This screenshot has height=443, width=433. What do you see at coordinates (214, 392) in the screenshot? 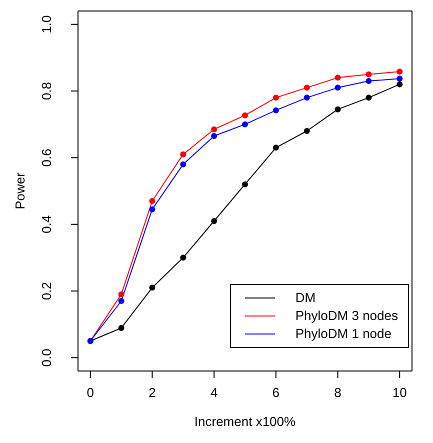
I see `x-tick-label: 4` at bounding box center [214, 392].